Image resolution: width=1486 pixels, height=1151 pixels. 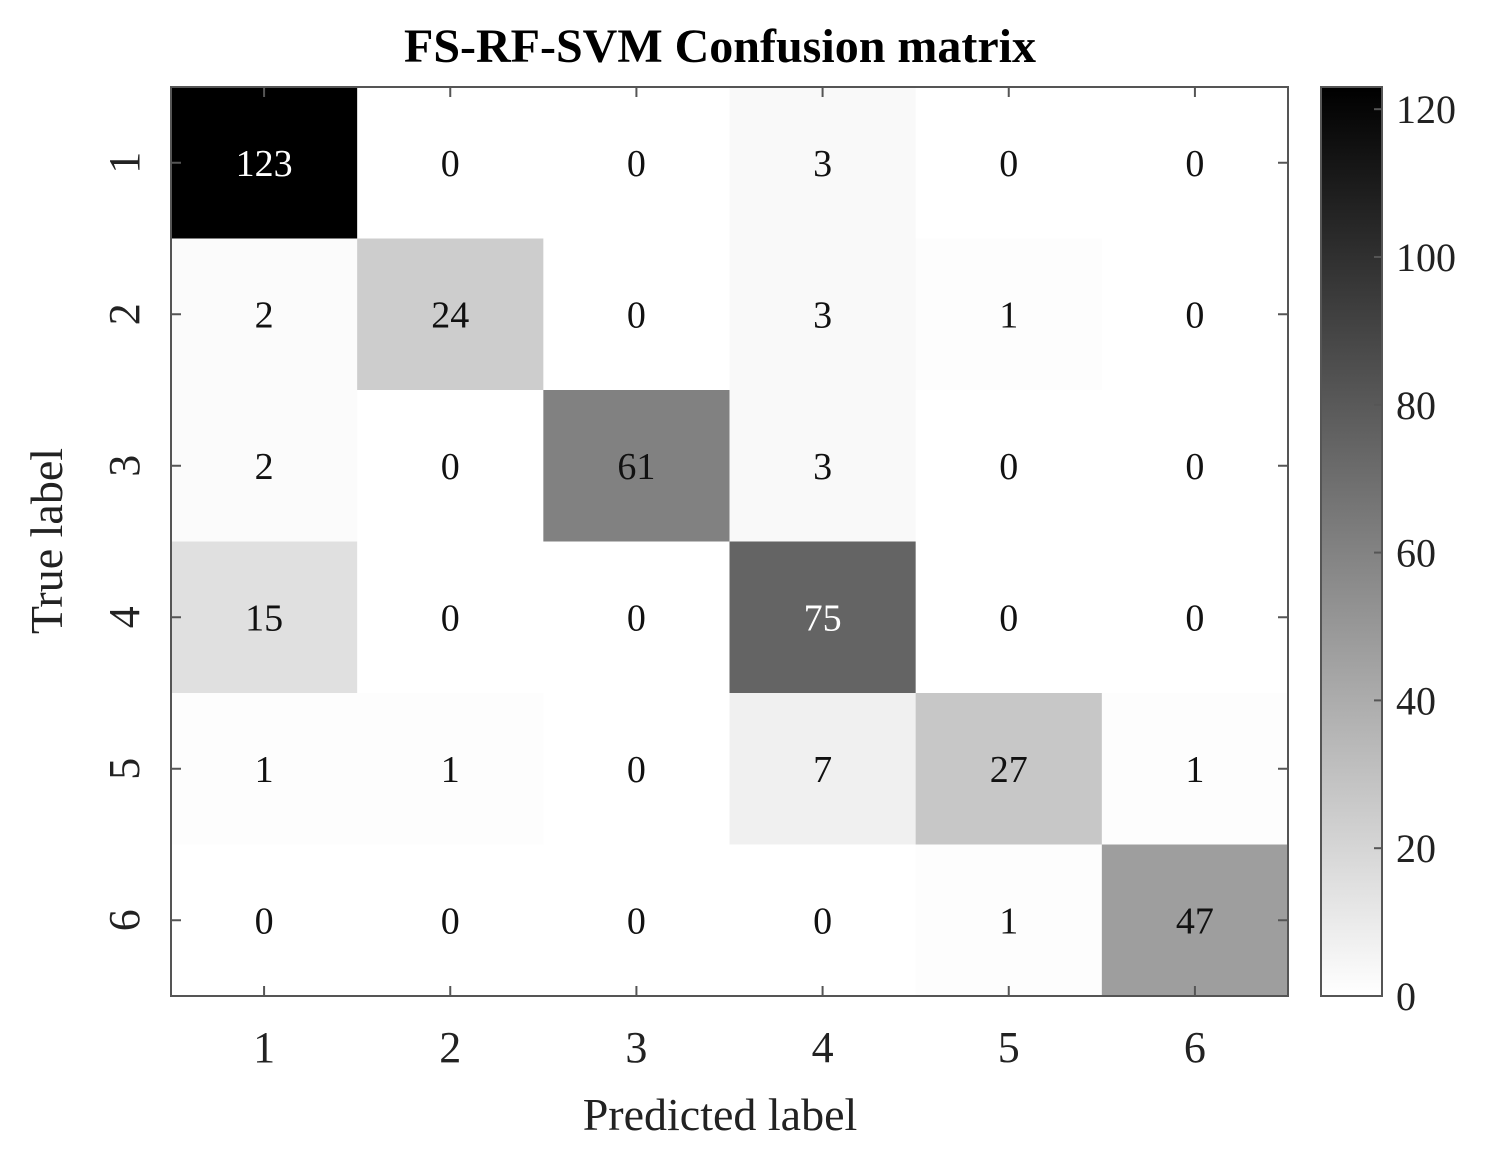 What do you see at coordinates (124, 769) in the screenshot?
I see `y-tick-label: 5` at bounding box center [124, 769].